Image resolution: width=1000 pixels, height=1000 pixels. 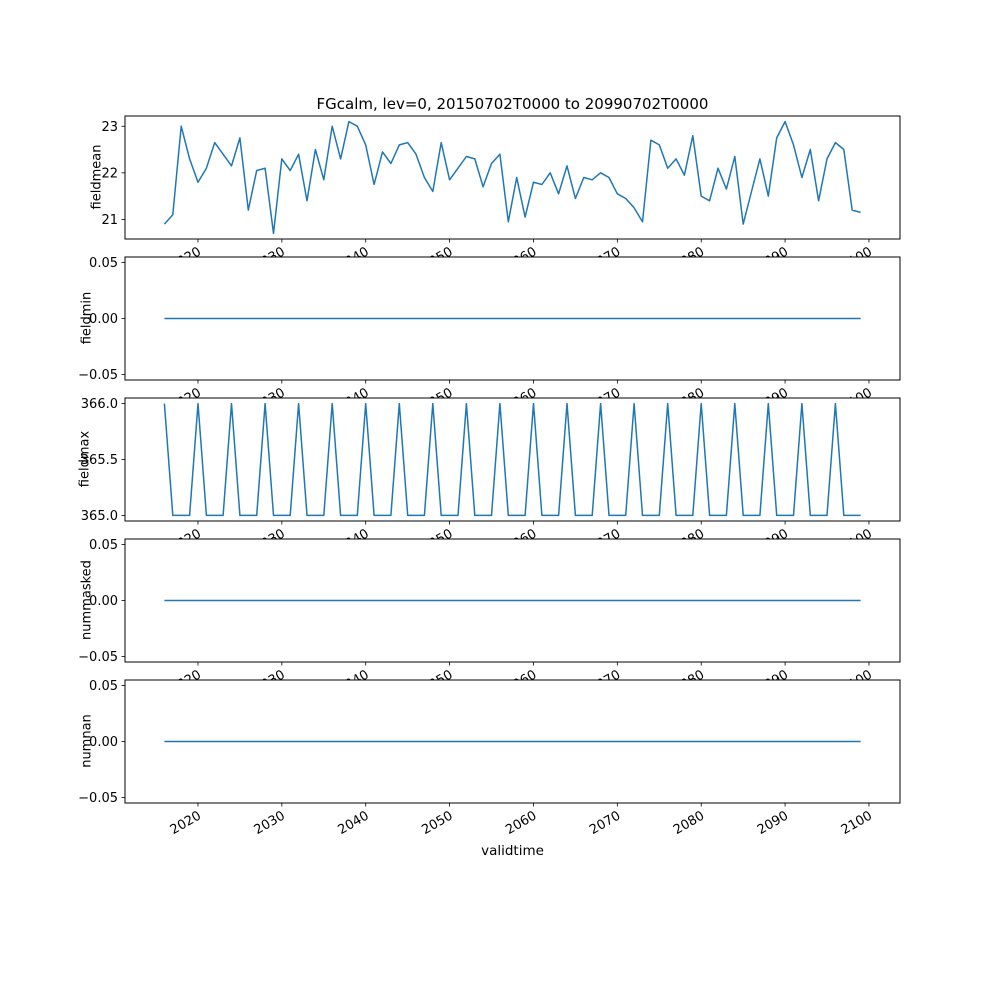 I want to click on axes-box-fieldmean, so click(x=512, y=177).